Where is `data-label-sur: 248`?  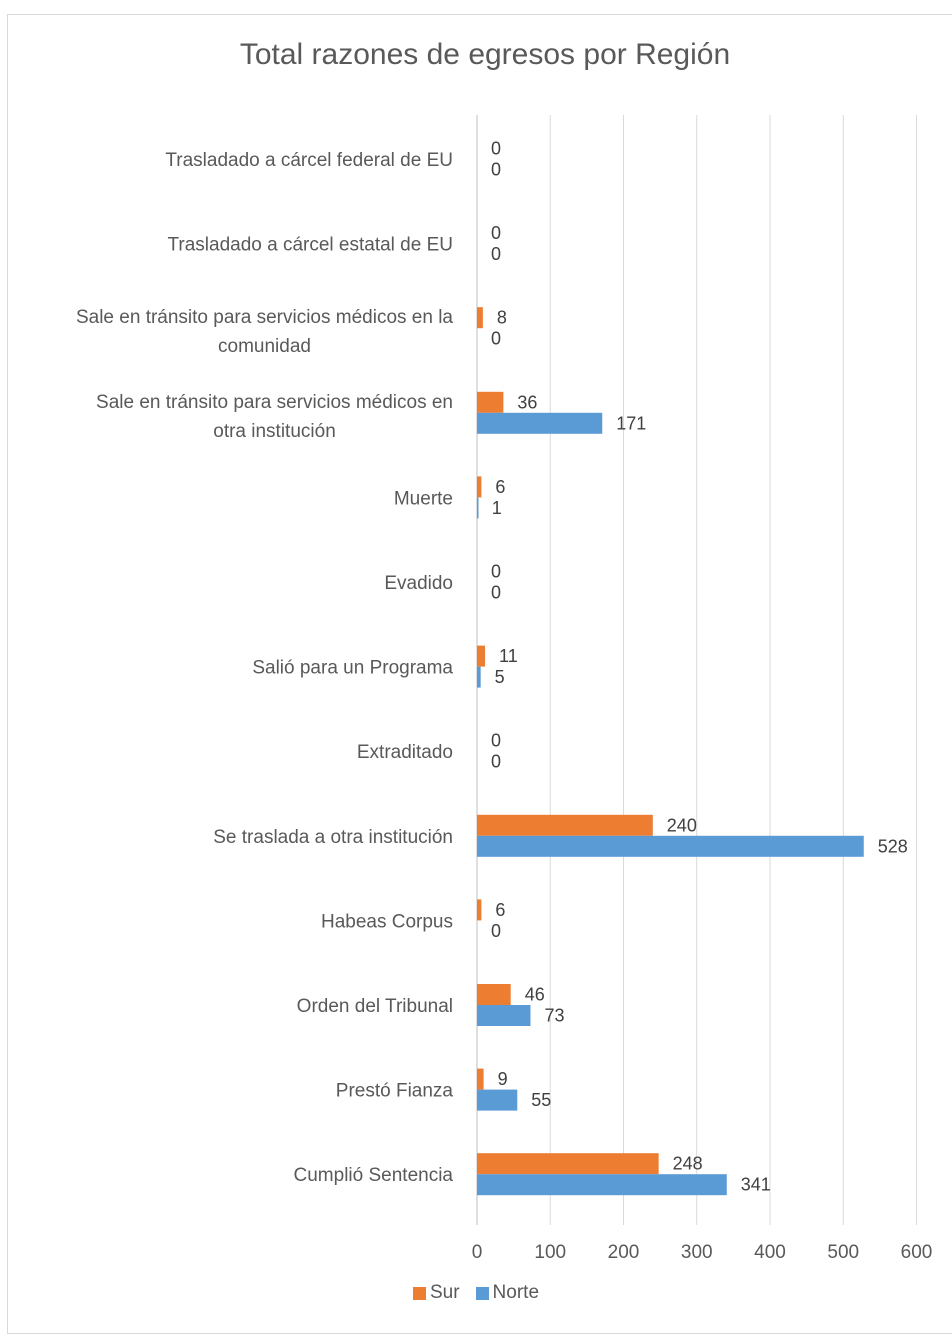
data-label-sur: 248 is located at coordinates (688, 1164).